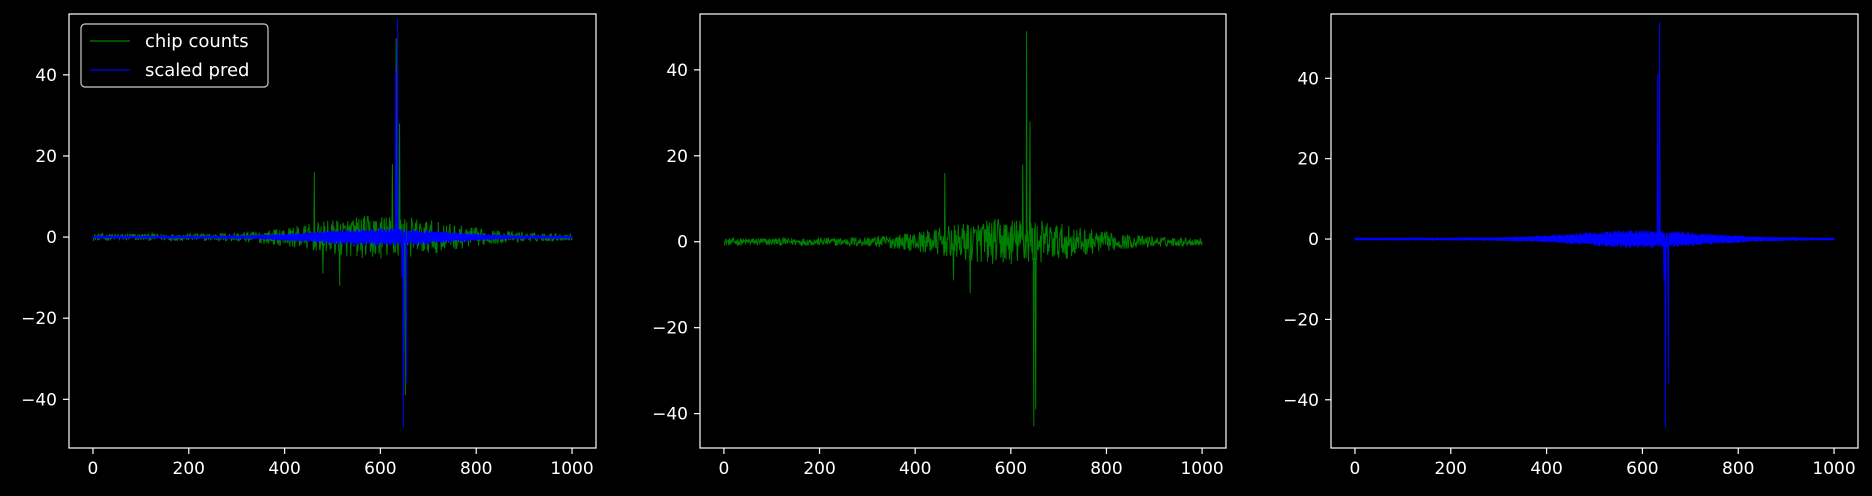 This screenshot has height=496, width=1872. I want to click on x-tick-label-middle-0: 0, so click(723, 469).